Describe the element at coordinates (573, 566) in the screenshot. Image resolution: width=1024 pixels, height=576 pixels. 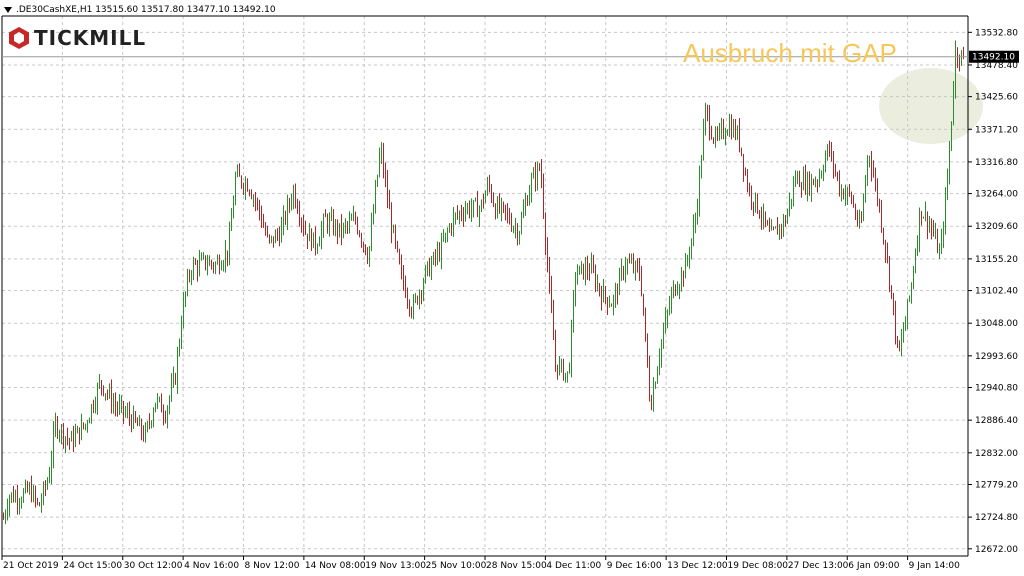
I see `x-tick-label: 4 Dec 11:00` at that location.